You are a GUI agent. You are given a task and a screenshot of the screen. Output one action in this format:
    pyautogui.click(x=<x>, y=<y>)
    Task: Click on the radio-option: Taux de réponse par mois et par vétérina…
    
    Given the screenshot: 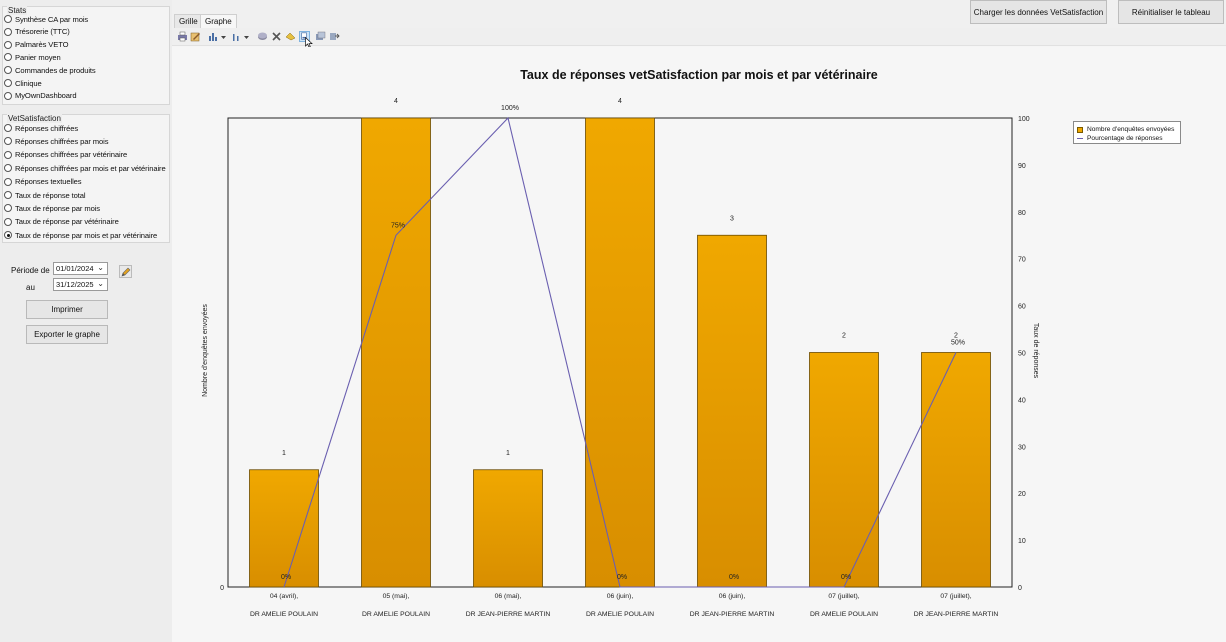 What is the action you would take?
    pyautogui.click(x=80, y=235)
    